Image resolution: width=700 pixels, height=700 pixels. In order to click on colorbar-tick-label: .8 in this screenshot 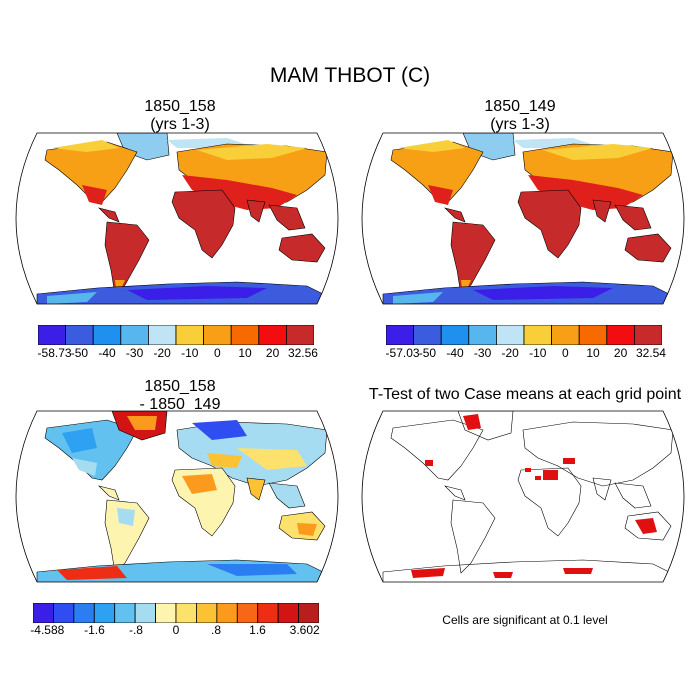, I will do `click(216, 630)`.